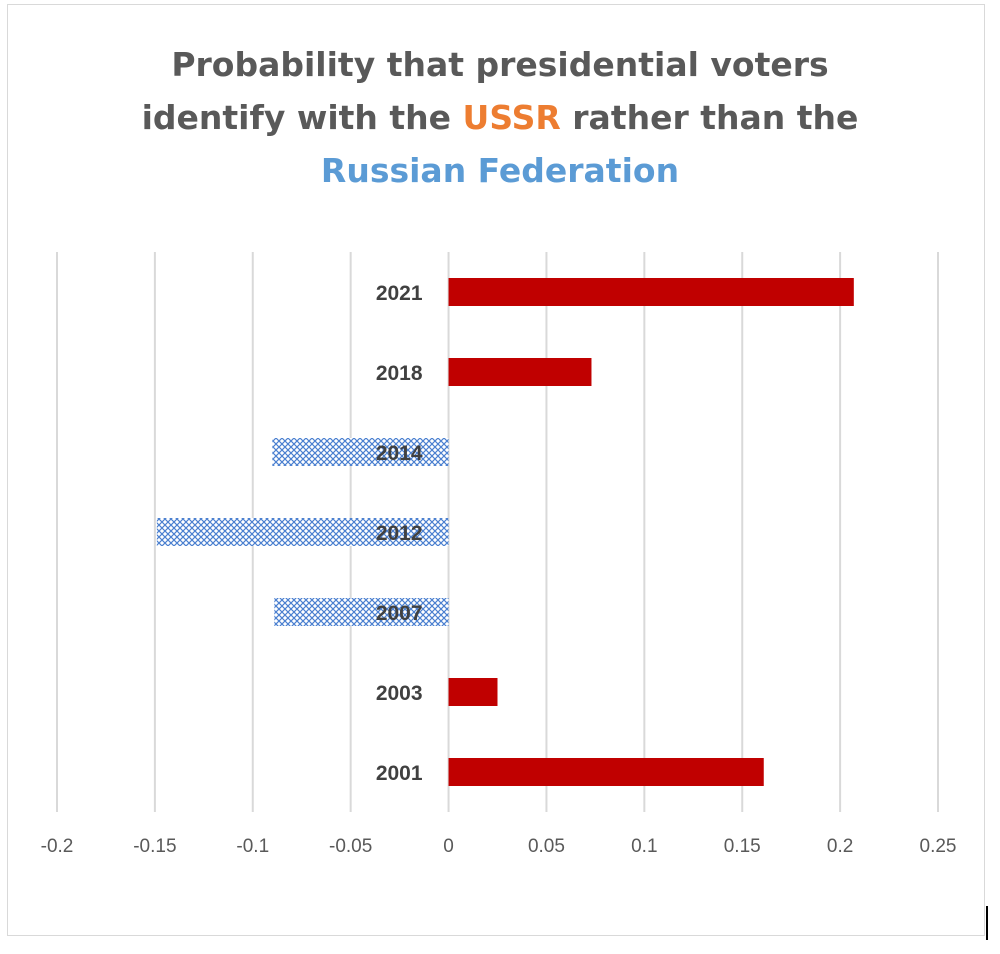 This screenshot has width=1000, height=954. What do you see at coordinates (252, 846) in the screenshot?
I see `x-tick-label: -0.1` at bounding box center [252, 846].